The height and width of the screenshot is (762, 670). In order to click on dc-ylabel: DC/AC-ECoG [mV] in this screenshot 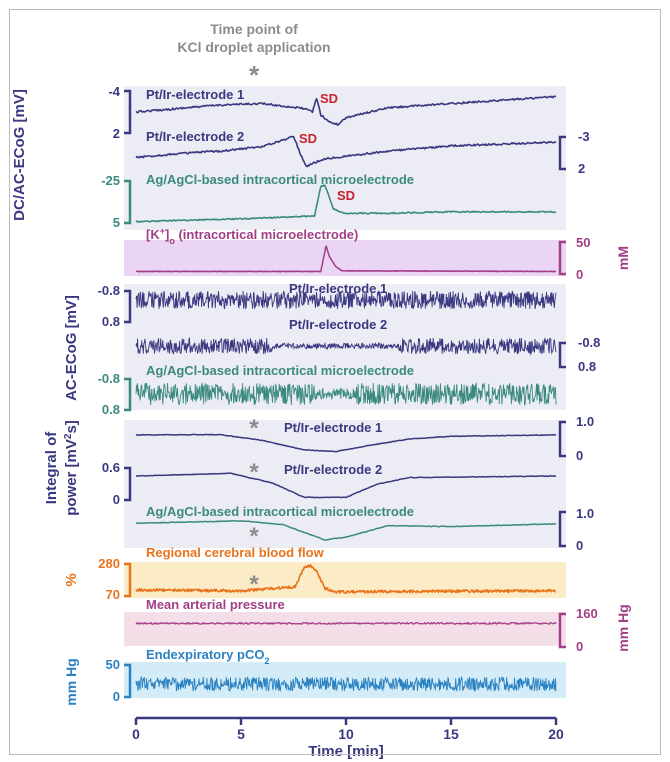, I will do `click(19, 155)`.